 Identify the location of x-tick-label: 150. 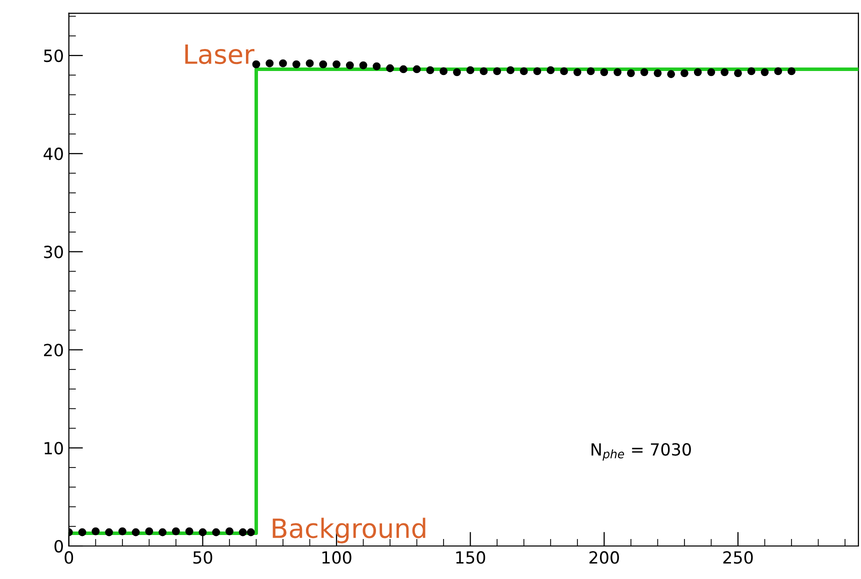
(471, 557).